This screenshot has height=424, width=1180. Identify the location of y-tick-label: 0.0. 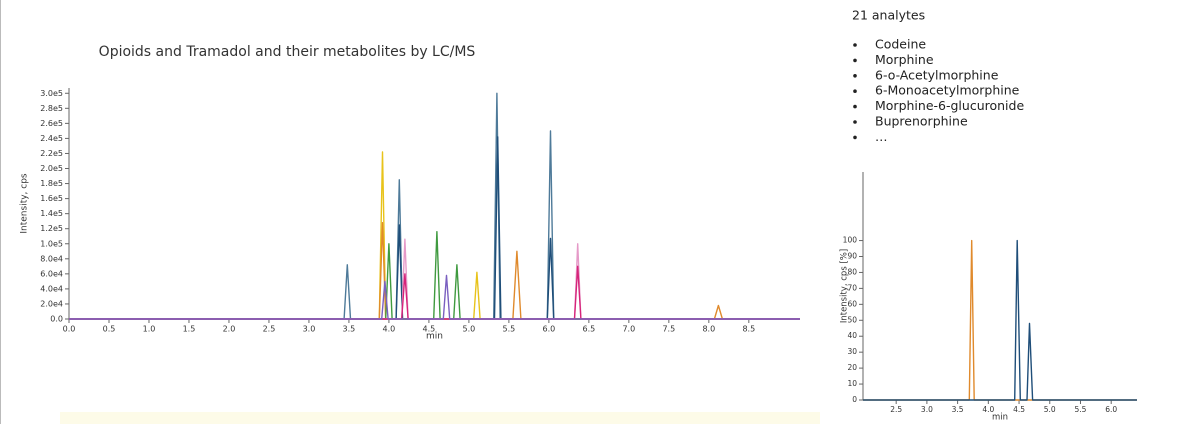
(56, 319).